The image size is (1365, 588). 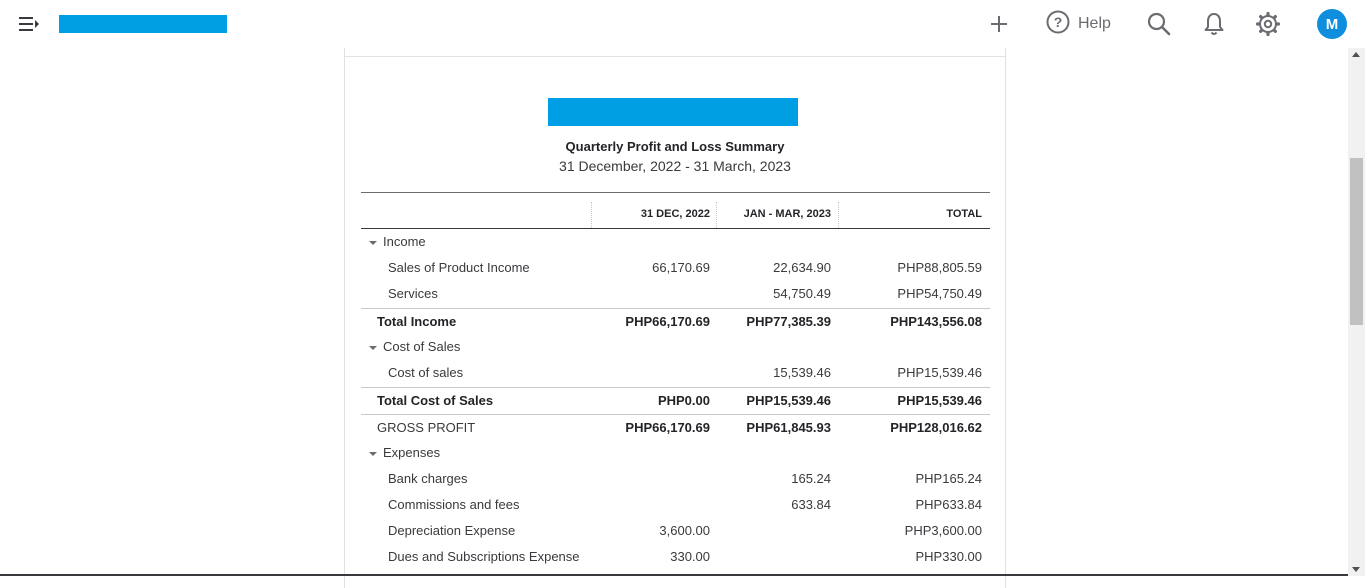 I want to click on vertical-scrollbar, so click(x=1356, y=312).